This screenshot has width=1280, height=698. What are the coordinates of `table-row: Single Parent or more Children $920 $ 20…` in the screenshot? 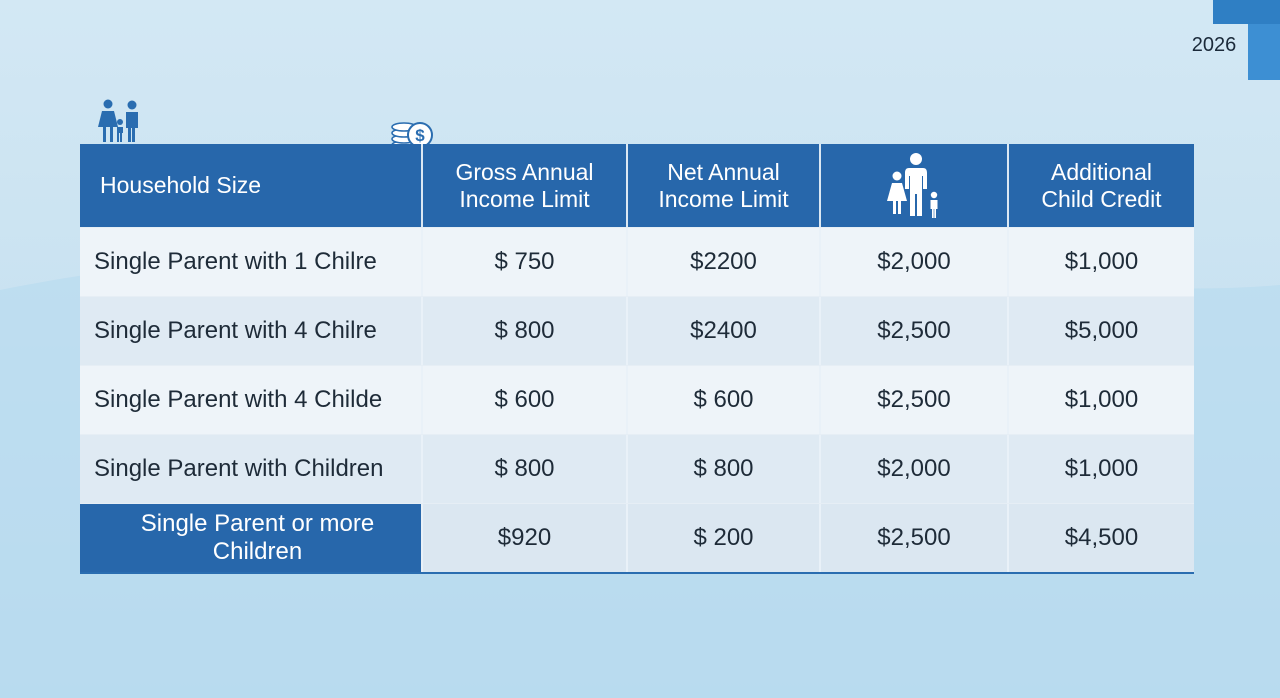 It's located at (637, 537).